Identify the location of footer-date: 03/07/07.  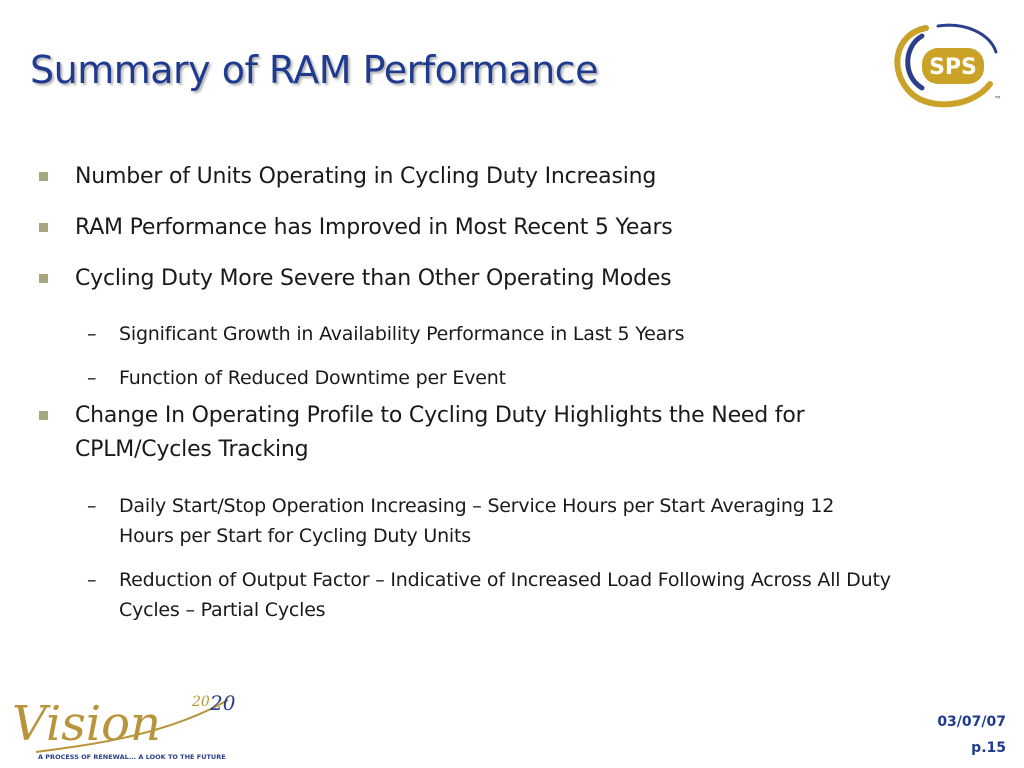
(971, 722).